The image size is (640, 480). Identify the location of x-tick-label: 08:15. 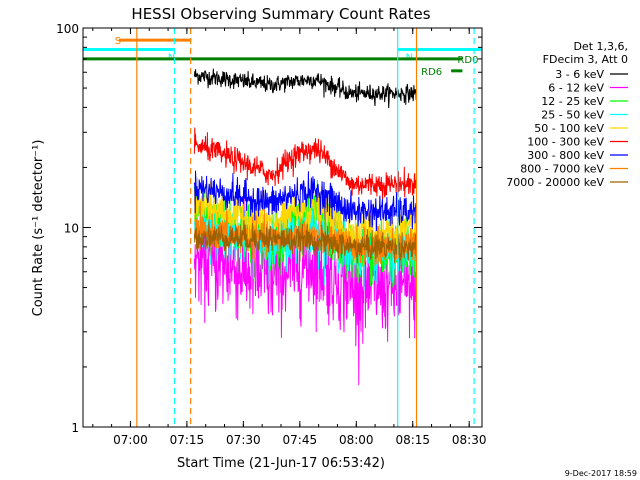
(412, 440).